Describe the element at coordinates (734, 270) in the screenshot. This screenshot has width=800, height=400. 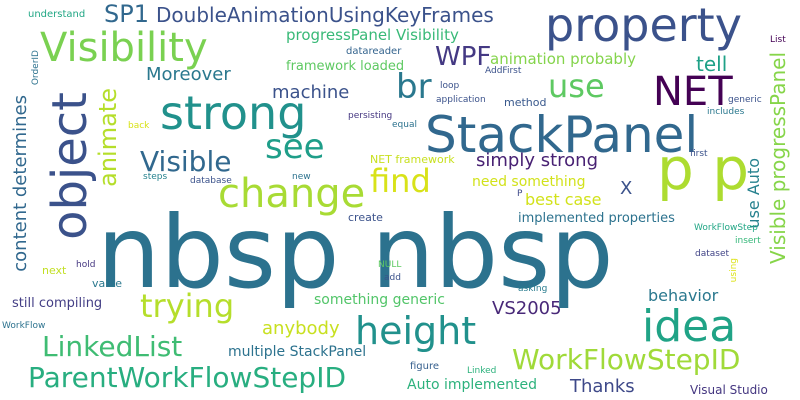
I see `word-using: using` at that location.